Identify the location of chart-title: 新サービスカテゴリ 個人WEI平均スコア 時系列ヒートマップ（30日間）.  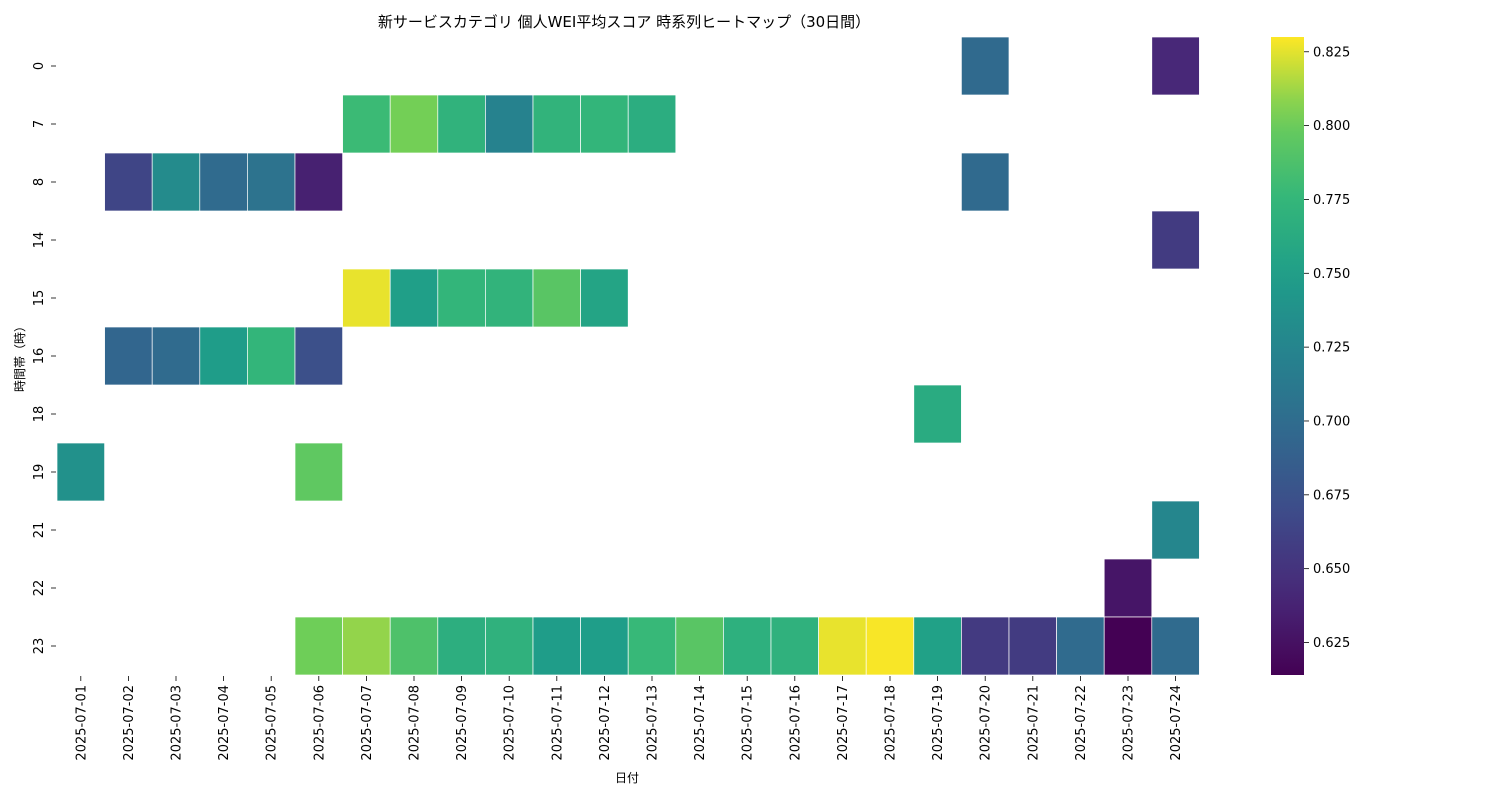
(624, 22).